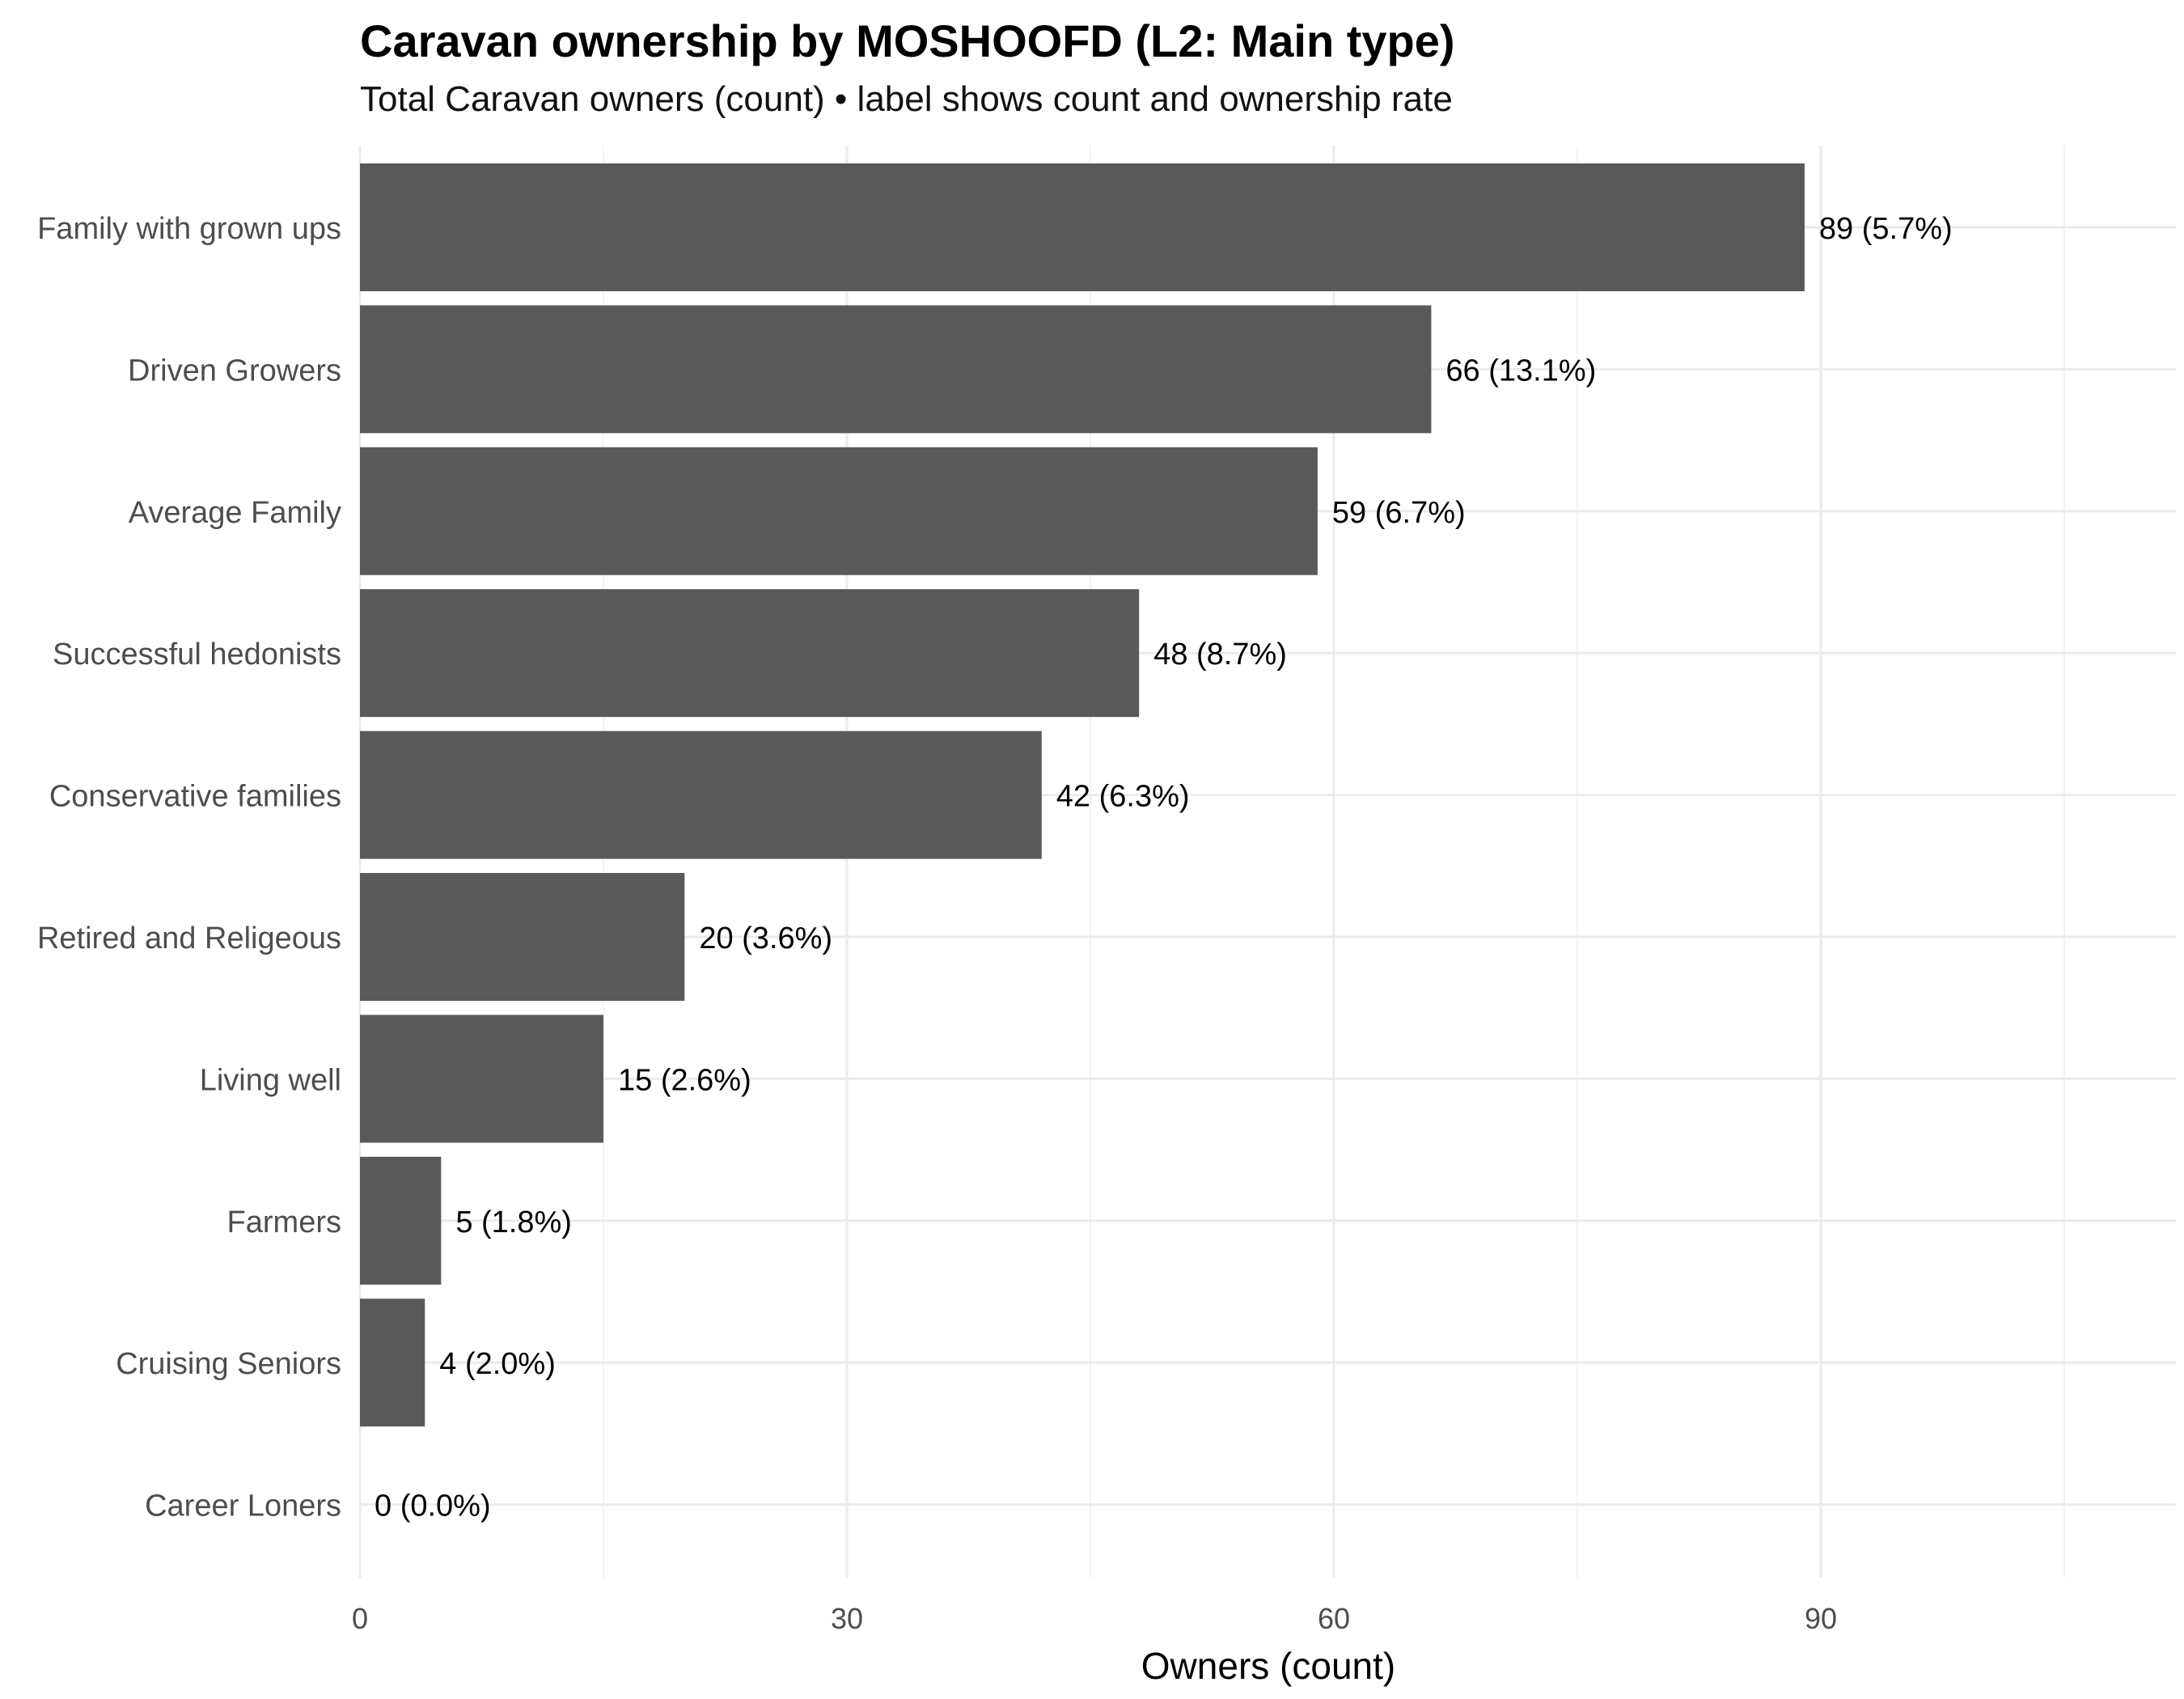 This screenshot has height=1699, width=2184. Describe the element at coordinates (270, 1080) in the screenshot. I see `y-tick-label: Living well` at that location.